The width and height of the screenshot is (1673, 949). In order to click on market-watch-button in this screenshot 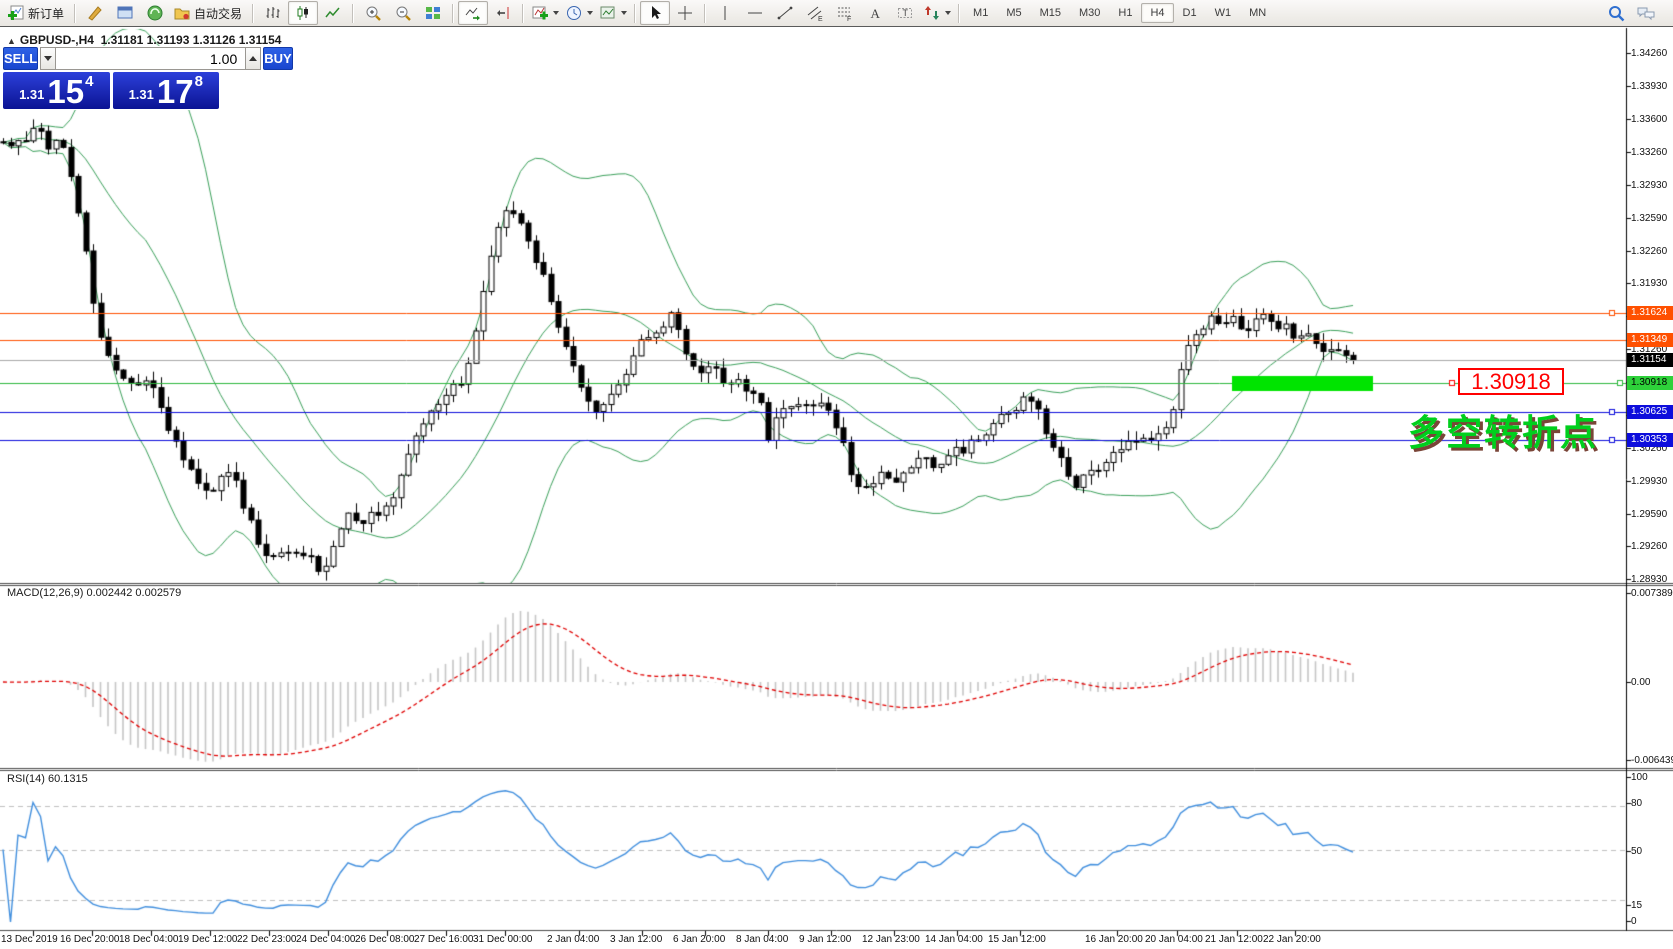, I will do `click(155, 13)`.